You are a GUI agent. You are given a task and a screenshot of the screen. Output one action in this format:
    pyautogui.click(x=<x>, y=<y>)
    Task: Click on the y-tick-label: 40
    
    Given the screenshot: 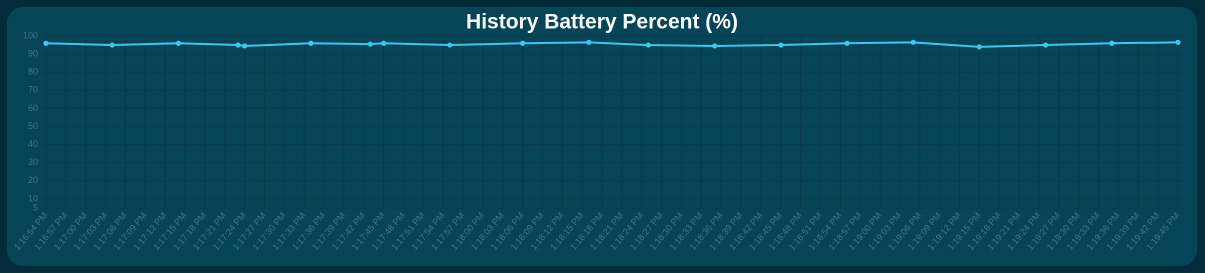 What is the action you would take?
    pyautogui.click(x=33, y=144)
    